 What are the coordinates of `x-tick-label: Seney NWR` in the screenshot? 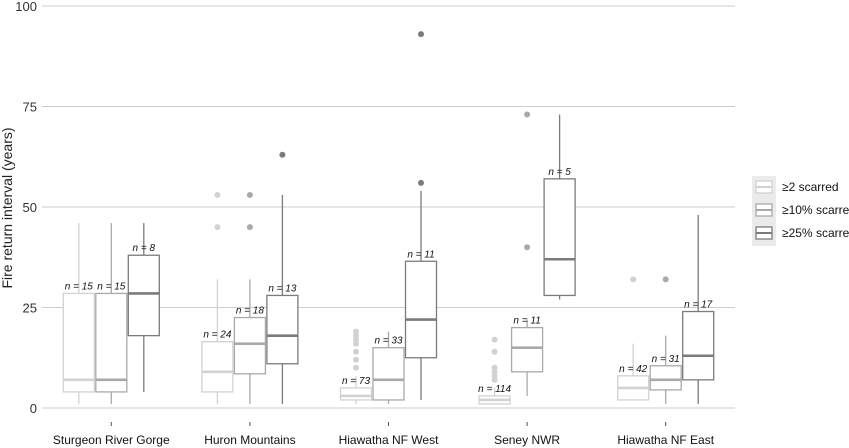 It's located at (527, 440).